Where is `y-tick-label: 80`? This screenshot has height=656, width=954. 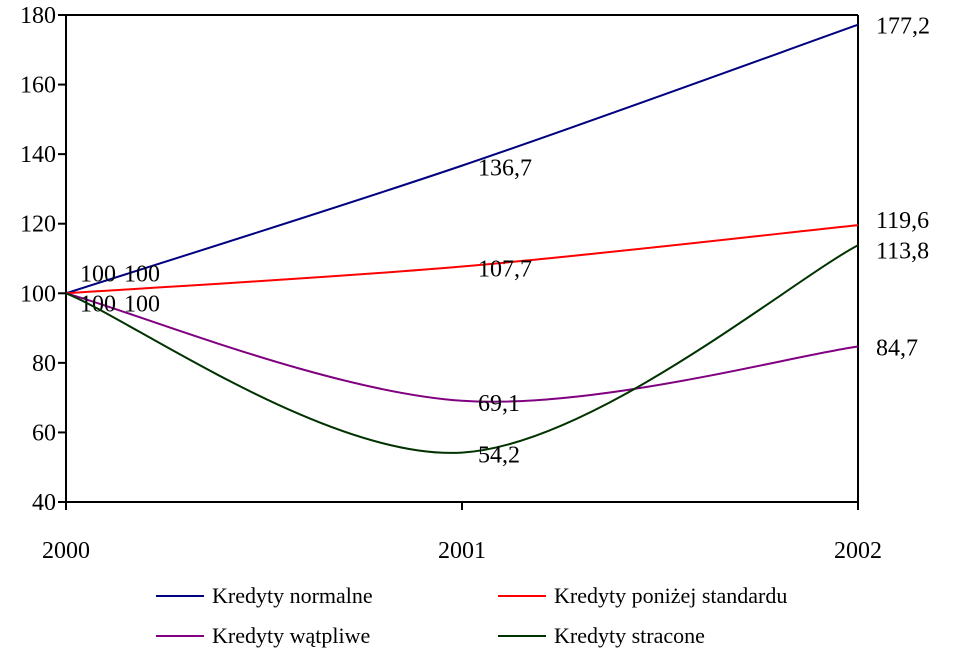 y-tick-label: 80 is located at coordinates (44, 364).